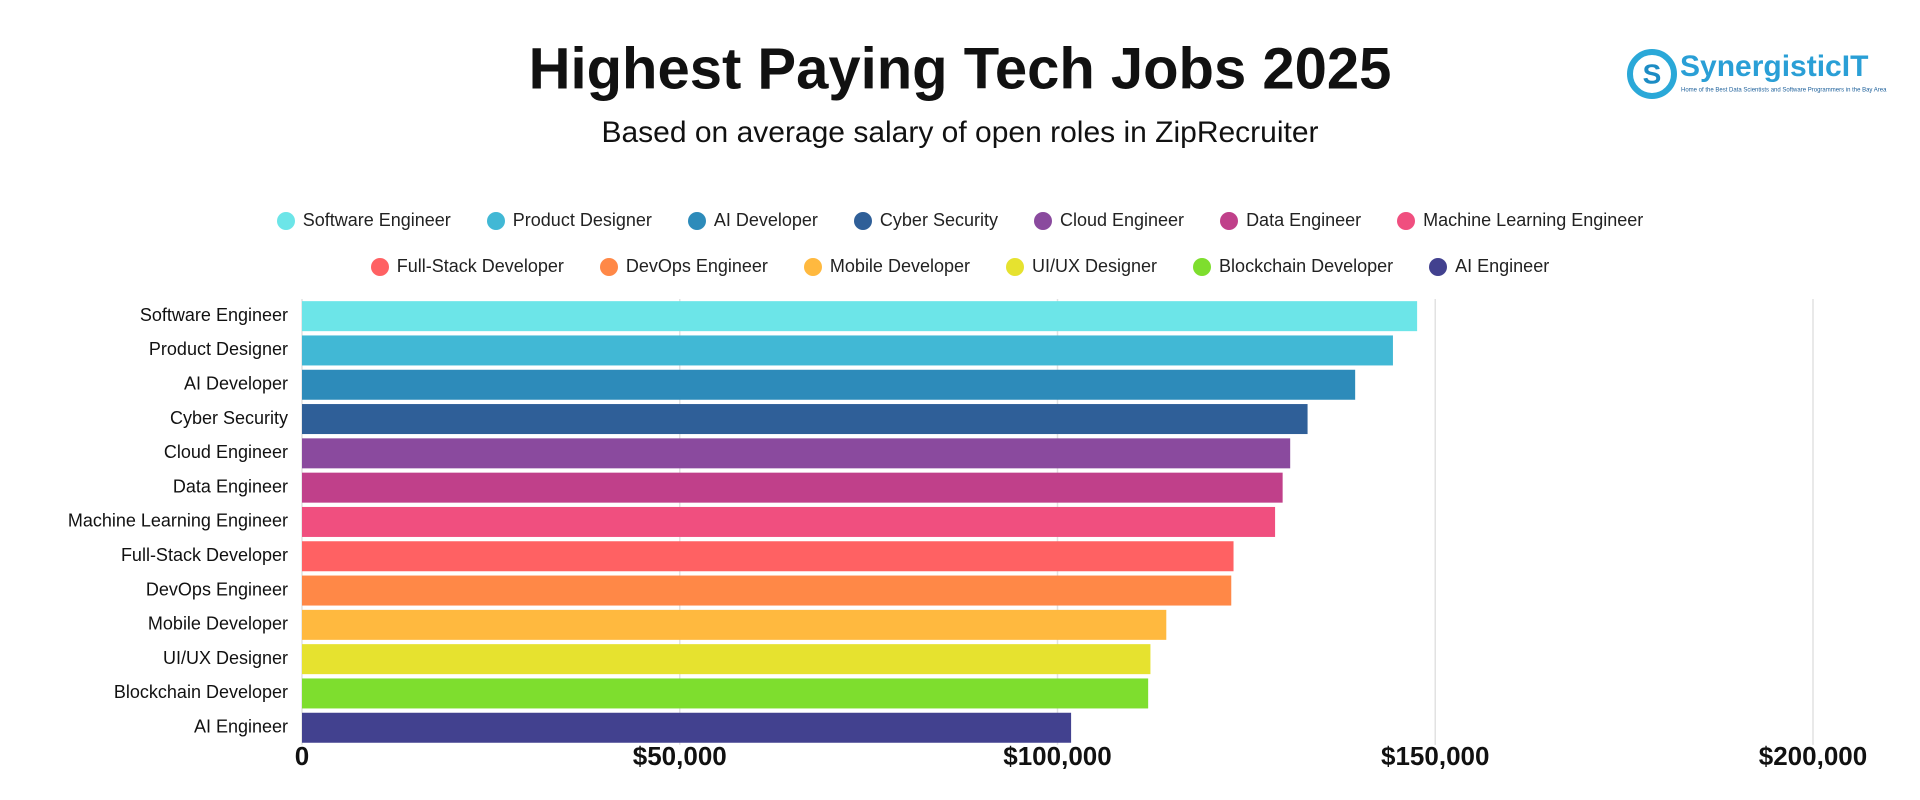  What do you see at coordinates (1122, 220) in the screenshot?
I see `legend-label: Cloud Engineer` at bounding box center [1122, 220].